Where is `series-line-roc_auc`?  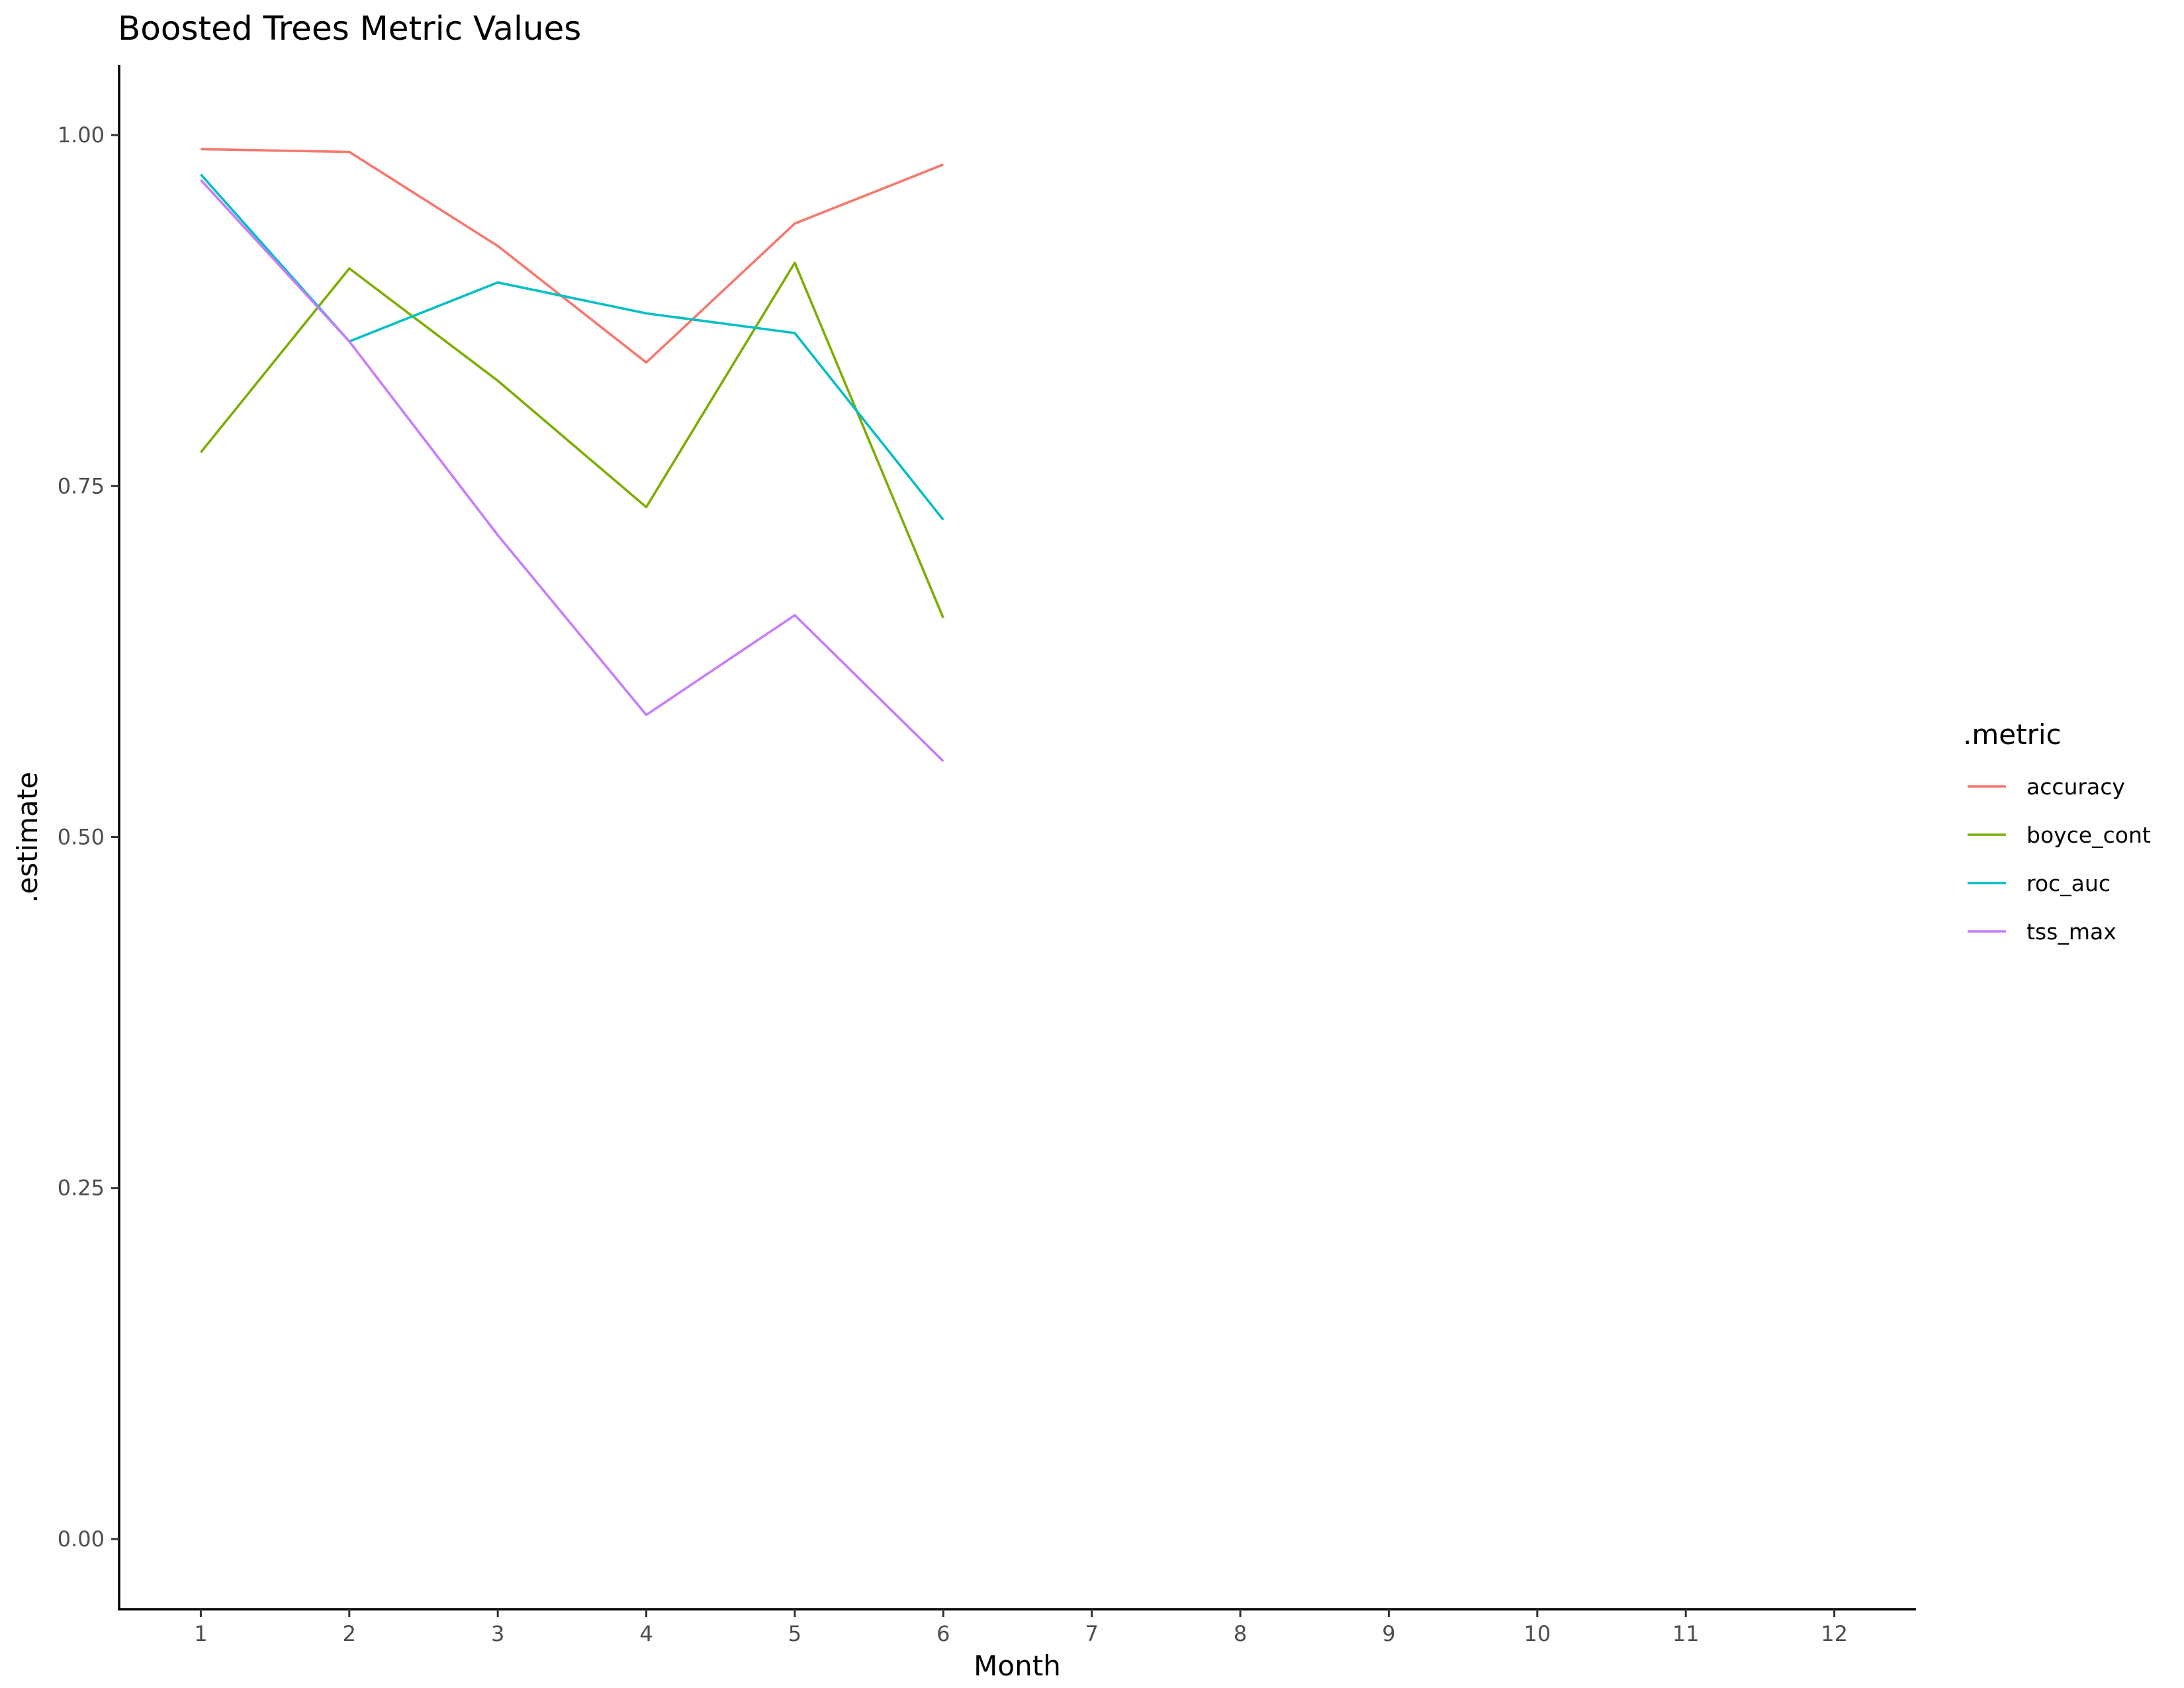
series-line-roc_auc is located at coordinates (572, 347).